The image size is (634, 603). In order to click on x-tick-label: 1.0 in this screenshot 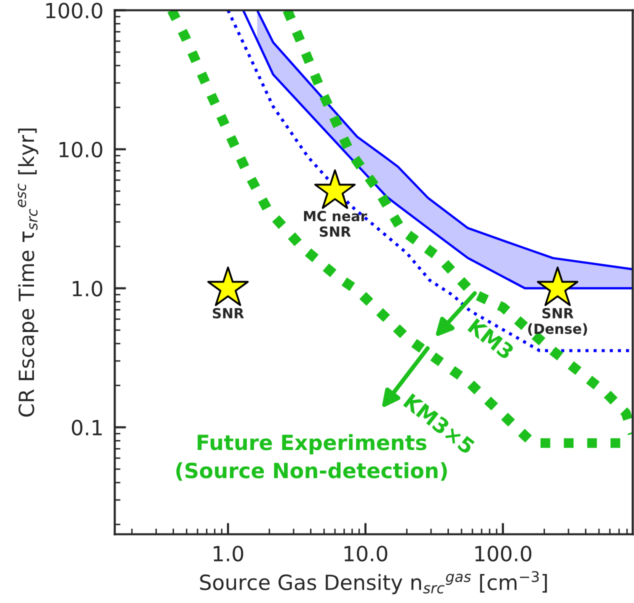, I will do `click(229, 554)`.